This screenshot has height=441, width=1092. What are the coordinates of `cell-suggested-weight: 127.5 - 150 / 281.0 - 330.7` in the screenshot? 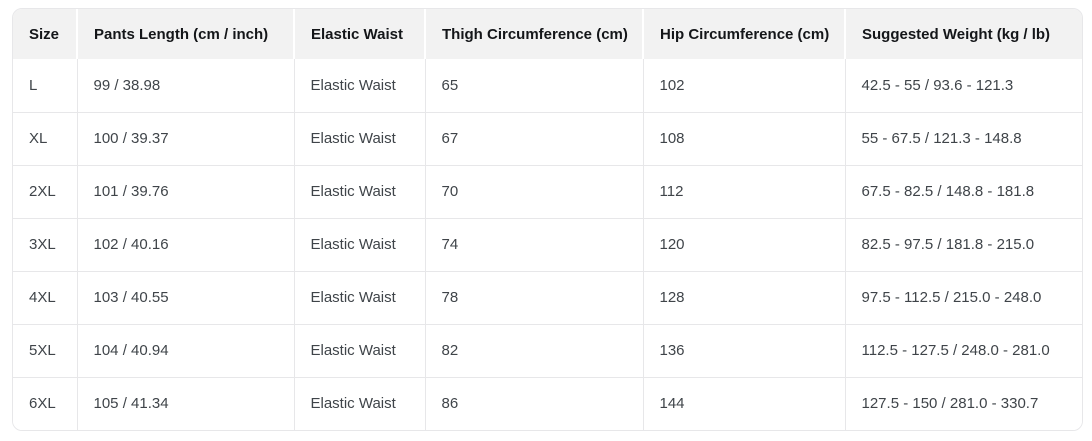 It's located at (963, 403).